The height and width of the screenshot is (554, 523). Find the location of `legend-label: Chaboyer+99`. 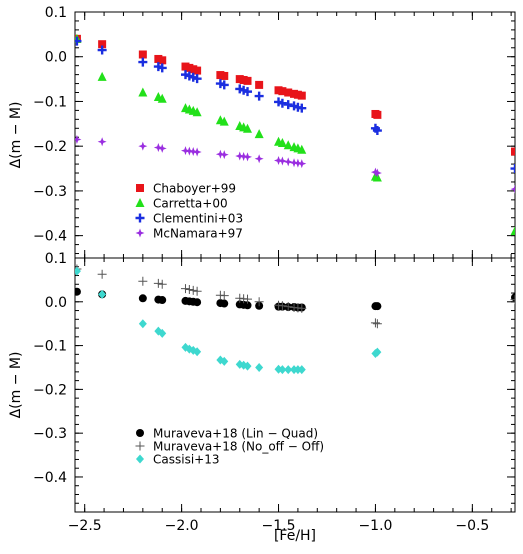

legend-label: Chaboyer+99 is located at coordinates (194, 189).